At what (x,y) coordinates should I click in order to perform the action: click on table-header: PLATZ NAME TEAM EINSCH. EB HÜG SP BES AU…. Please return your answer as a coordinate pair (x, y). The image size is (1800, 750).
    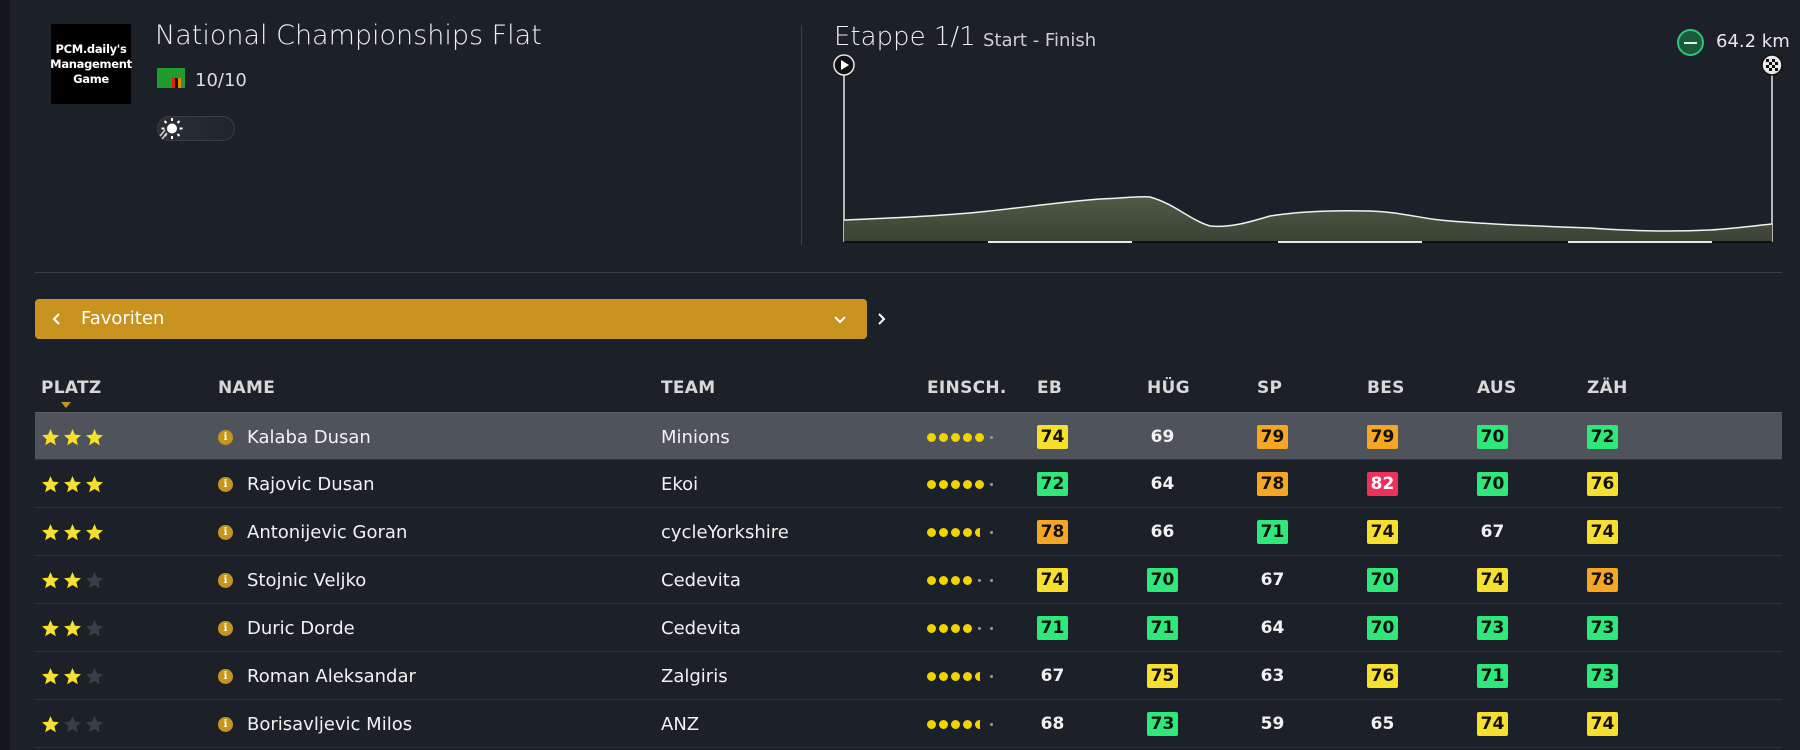
    Looking at the image, I should click on (908, 395).